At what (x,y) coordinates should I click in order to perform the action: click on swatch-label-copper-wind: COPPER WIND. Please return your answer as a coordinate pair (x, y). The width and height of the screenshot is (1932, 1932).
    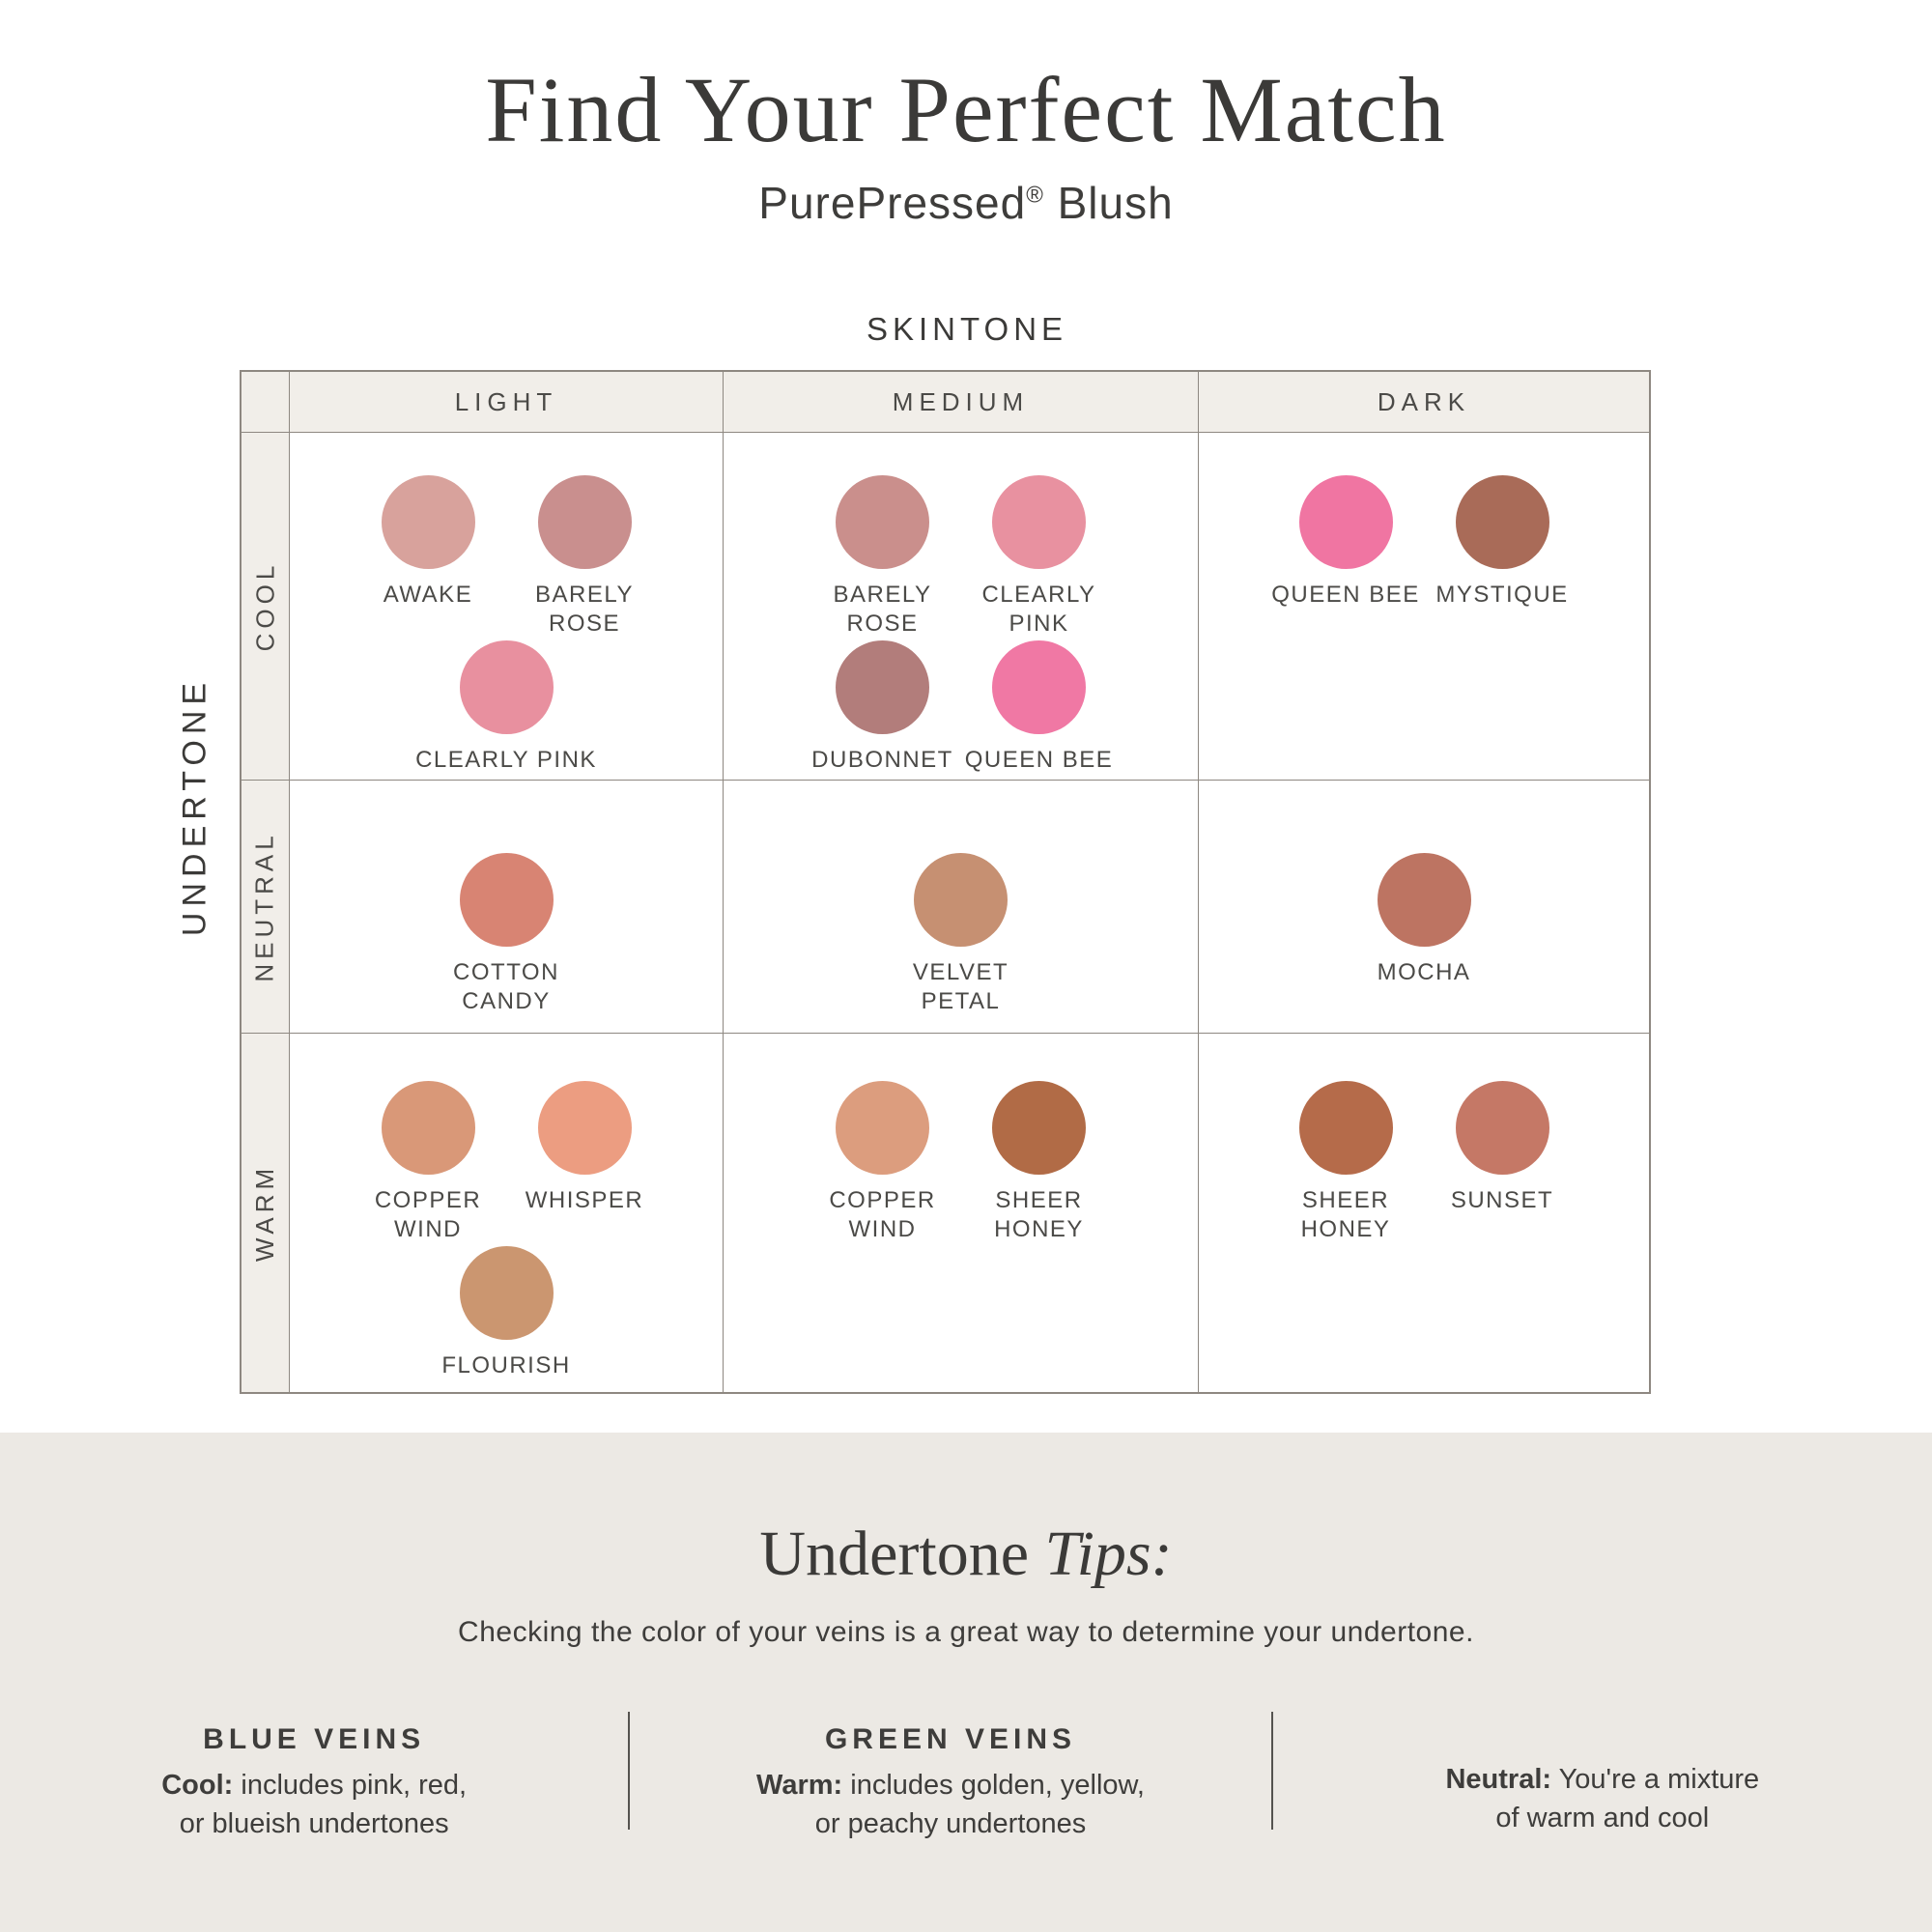
    Looking at the image, I should click on (428, 1215).